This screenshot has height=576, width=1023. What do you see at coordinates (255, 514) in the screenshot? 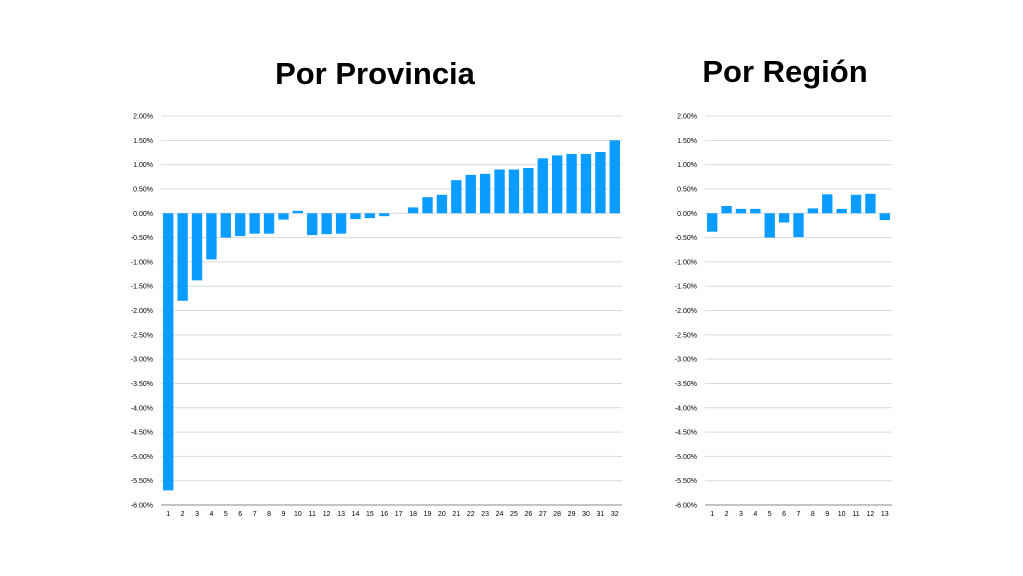
I see `x-tick-label: 7` at bounding box center [255, 514].